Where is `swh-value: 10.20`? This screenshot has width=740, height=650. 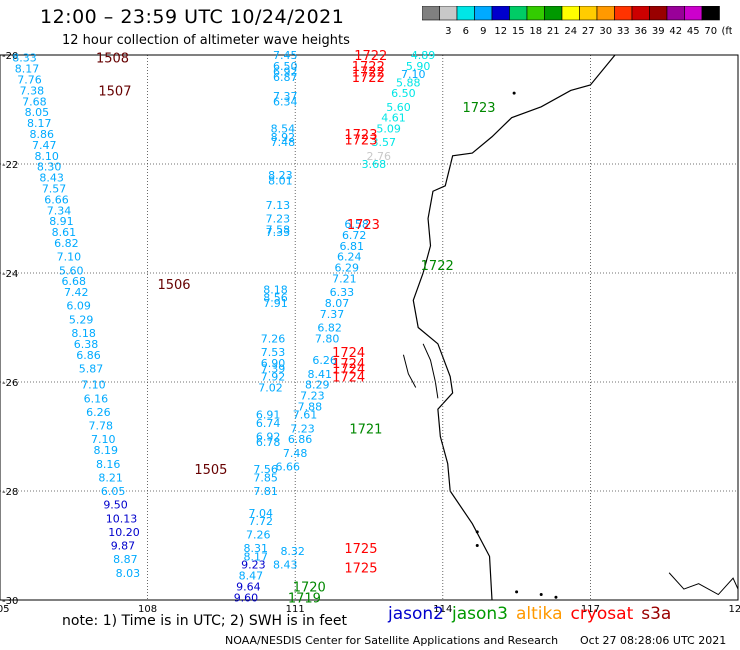 swh-value: 10.20 is located at coordinates (123, 532).